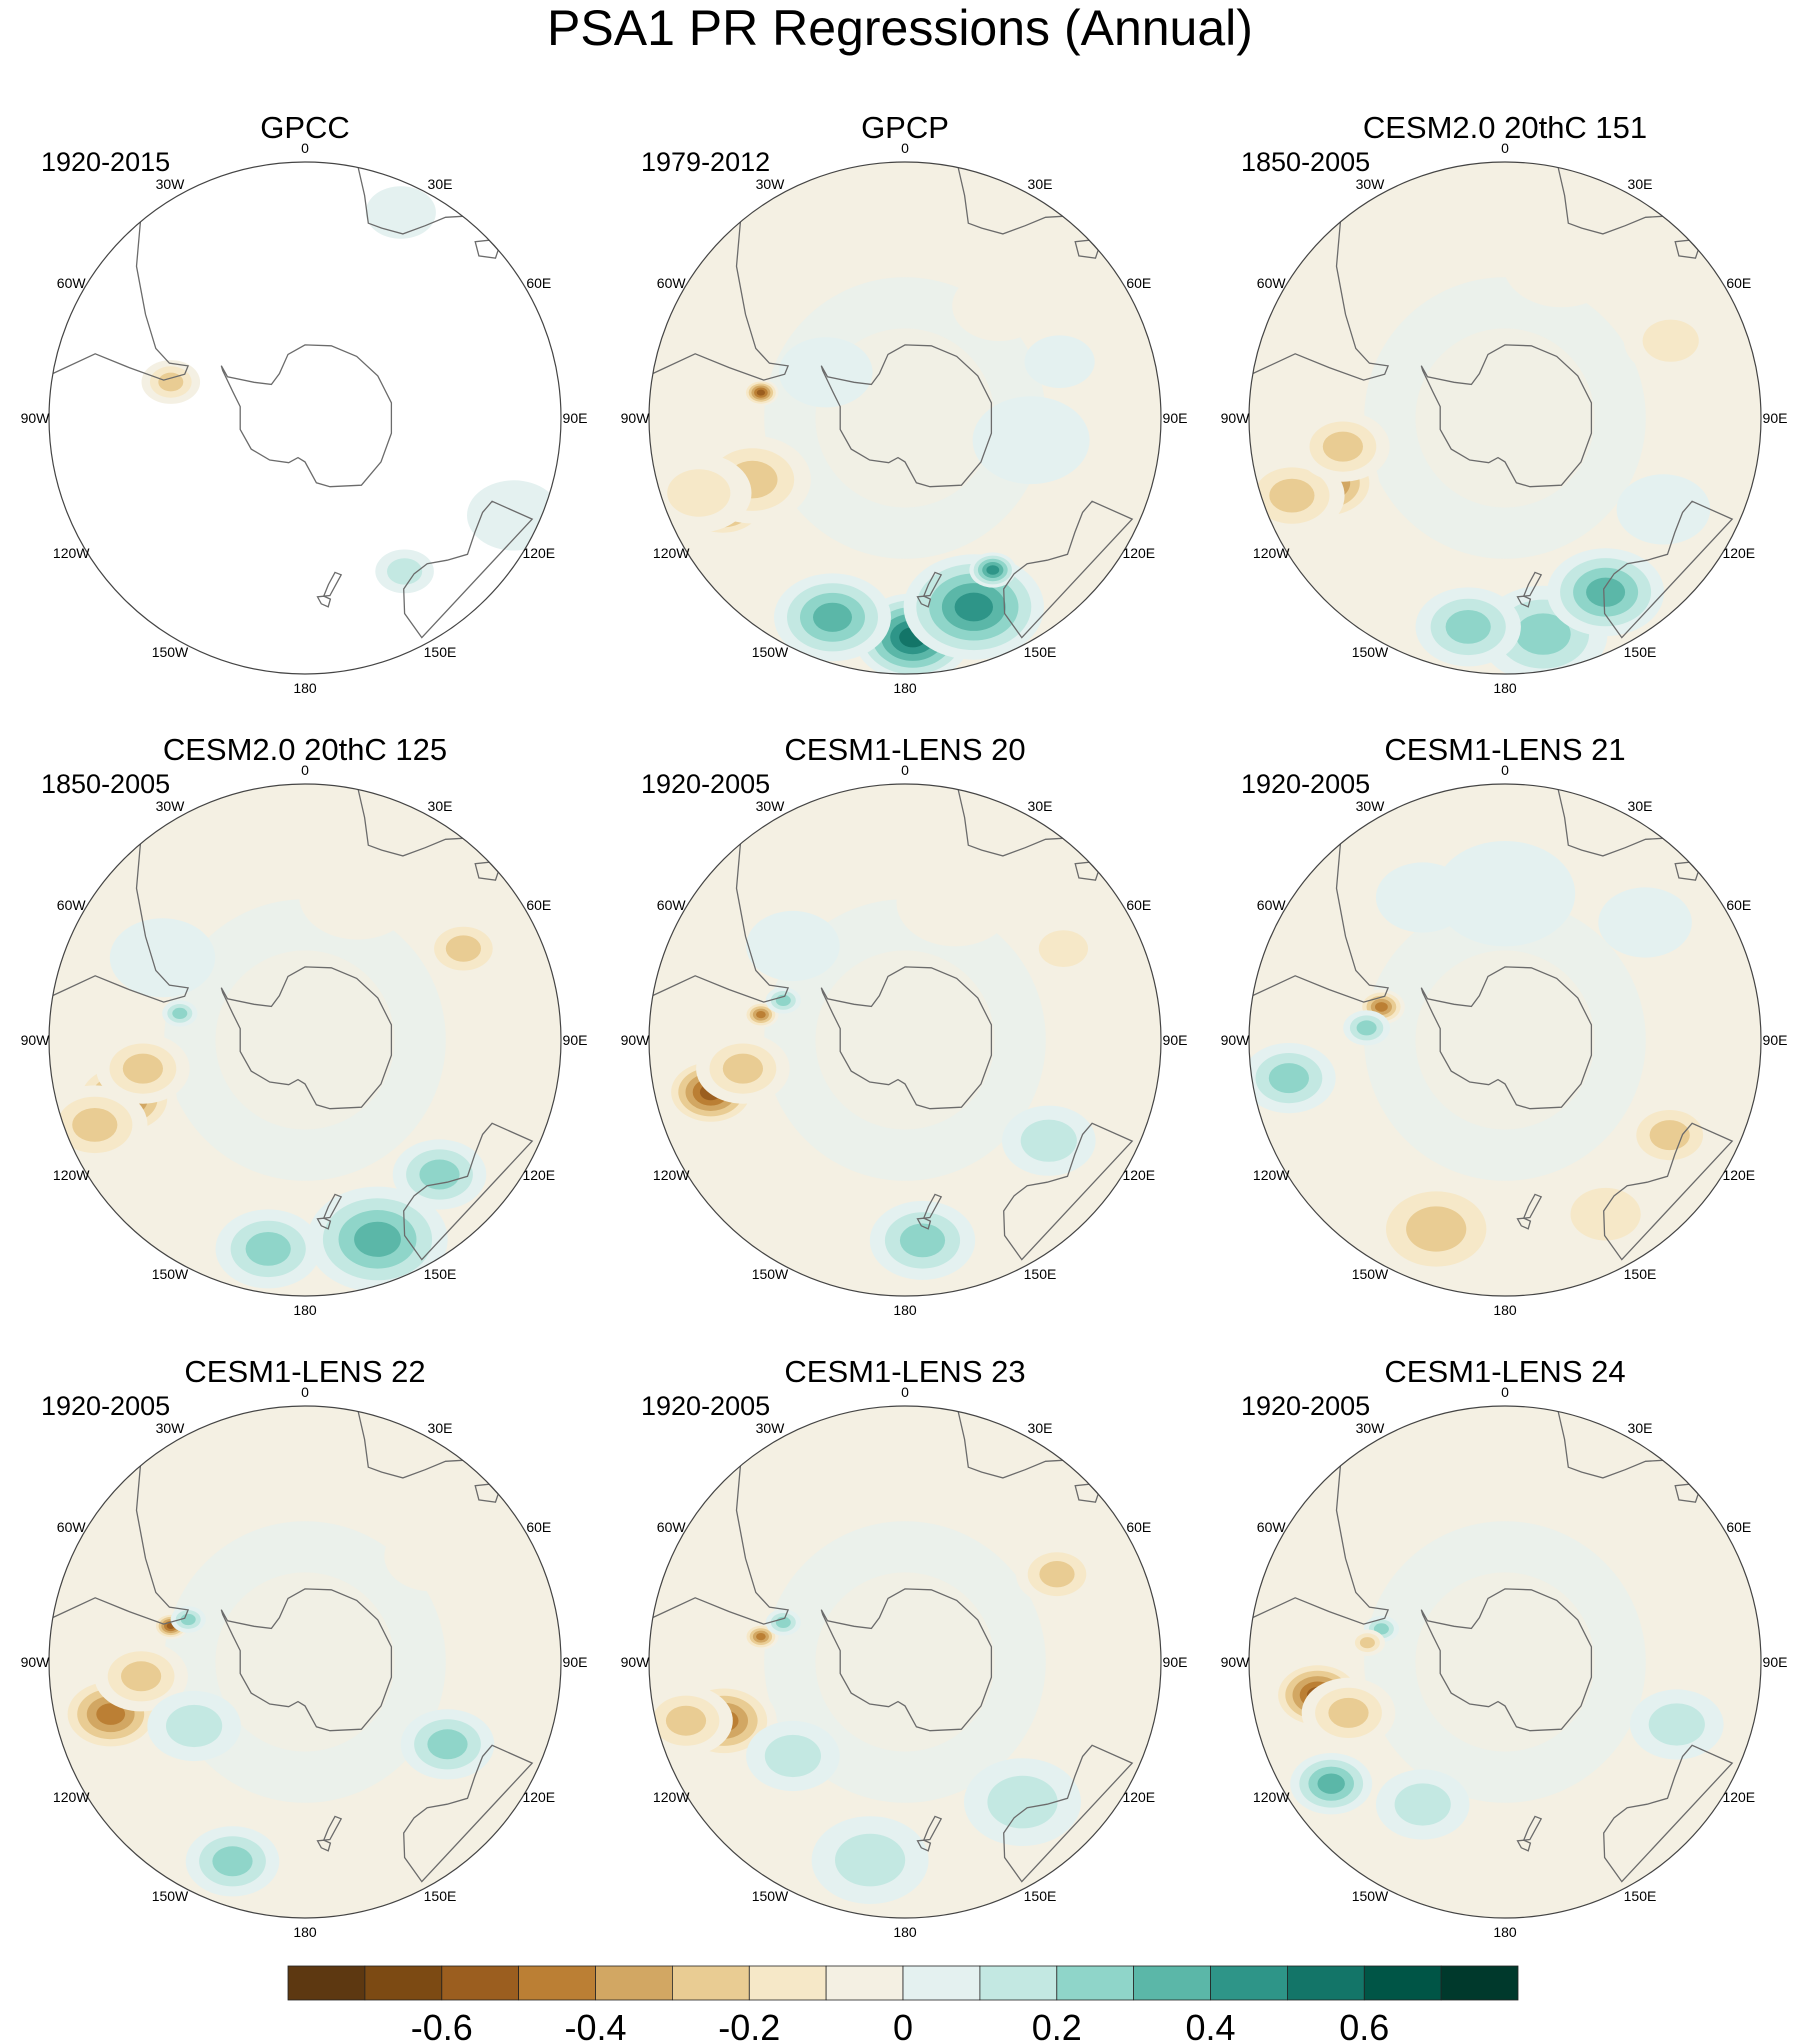 The image size is (1800, 2042). Describe the element at coordinates (442, 2024) in the screenshot. I see `colorbar-tick-label: -0.6` at that location.